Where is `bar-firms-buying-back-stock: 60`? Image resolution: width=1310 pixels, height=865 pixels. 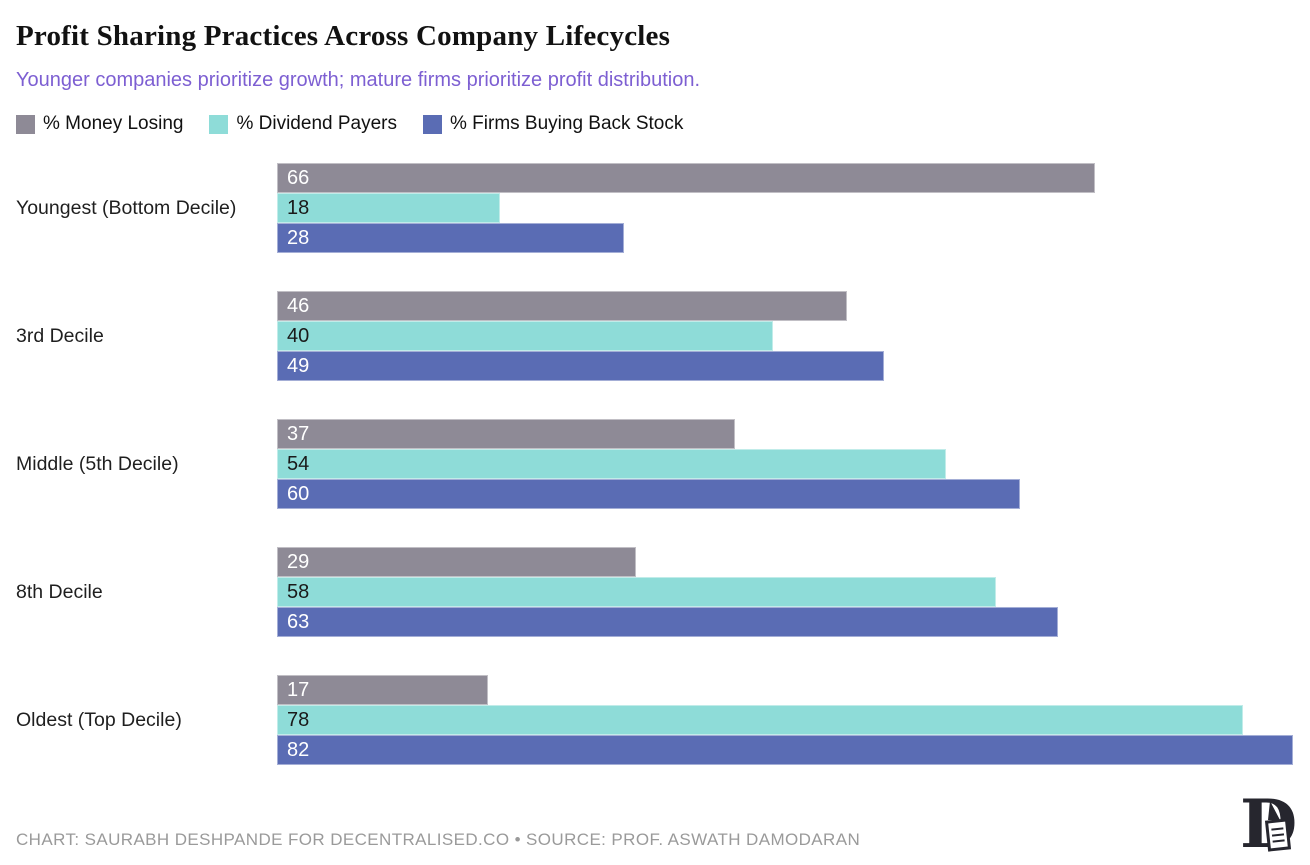 bar-firms-buying-back-stock: 60 is located at coordinates (649, 494).